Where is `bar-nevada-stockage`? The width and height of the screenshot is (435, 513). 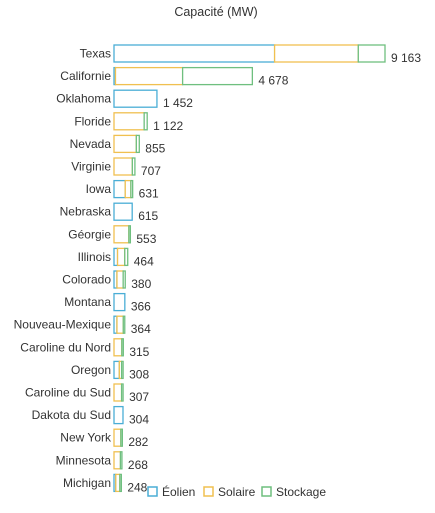
bar-nevada-stockage is located at coordinates (137, 144).